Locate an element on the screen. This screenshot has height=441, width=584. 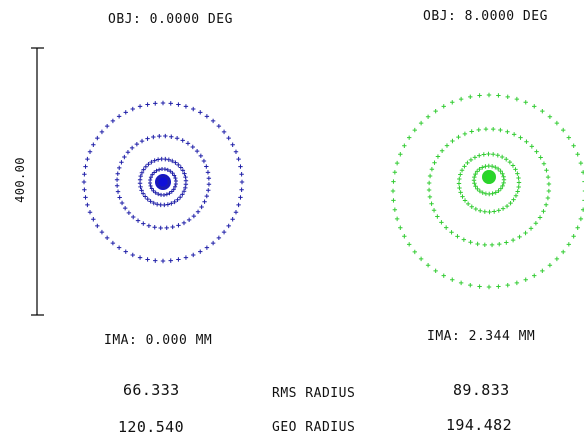
object-field-label-left: OBJ: 0.0000 DEG is located at coordinates (170, 19).